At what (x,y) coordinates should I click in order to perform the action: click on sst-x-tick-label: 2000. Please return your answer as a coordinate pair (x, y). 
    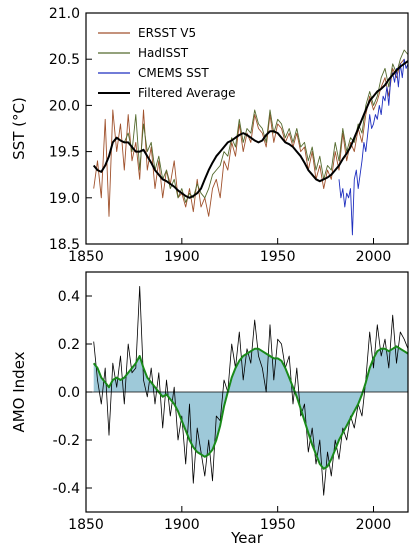
    Looking at the image, I should click on (374, 257).